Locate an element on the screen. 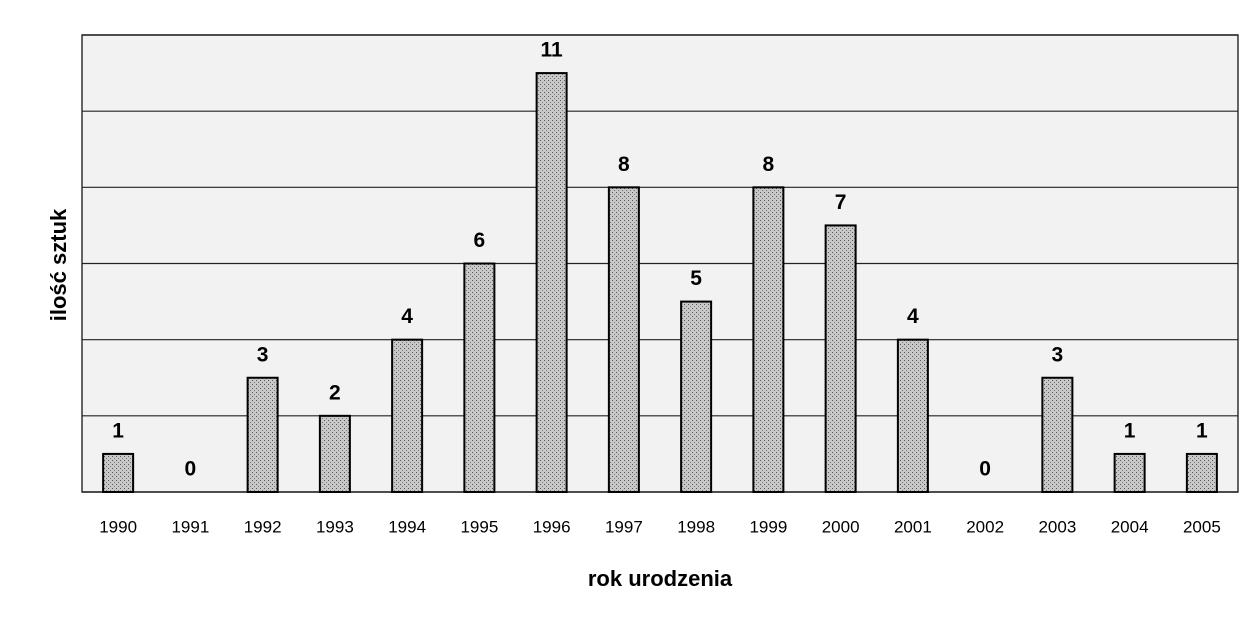 The height and width of the screenshot is (624, 1244). x-tick-label: 1996 is located at coordinates (552, 526).